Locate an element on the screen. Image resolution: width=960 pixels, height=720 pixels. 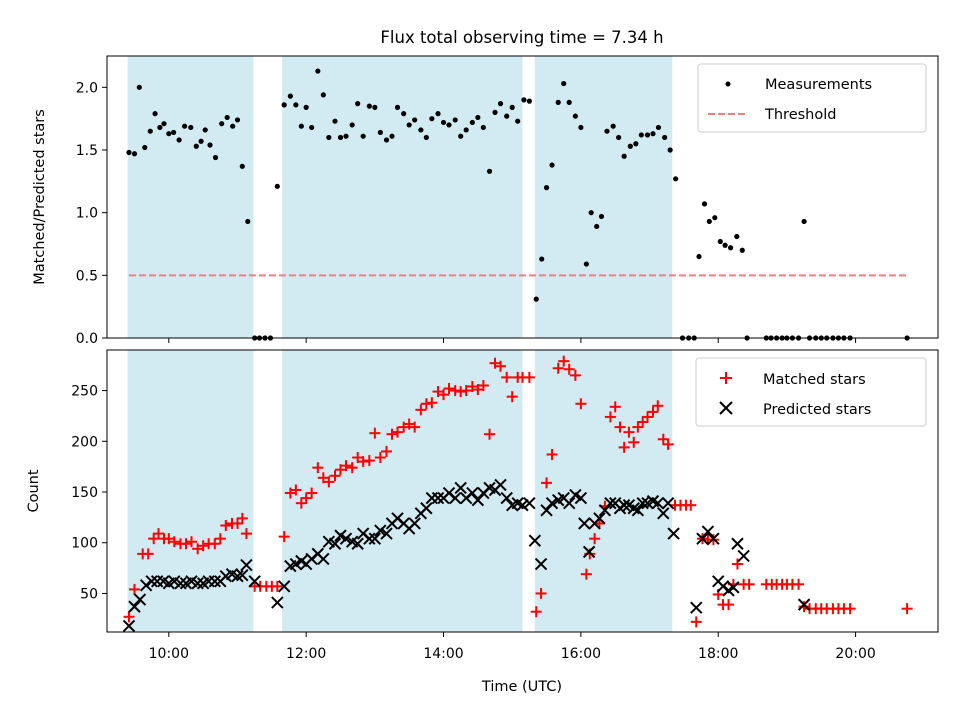
y-tick-label: 1.5 is located at coordinates (87, 151).